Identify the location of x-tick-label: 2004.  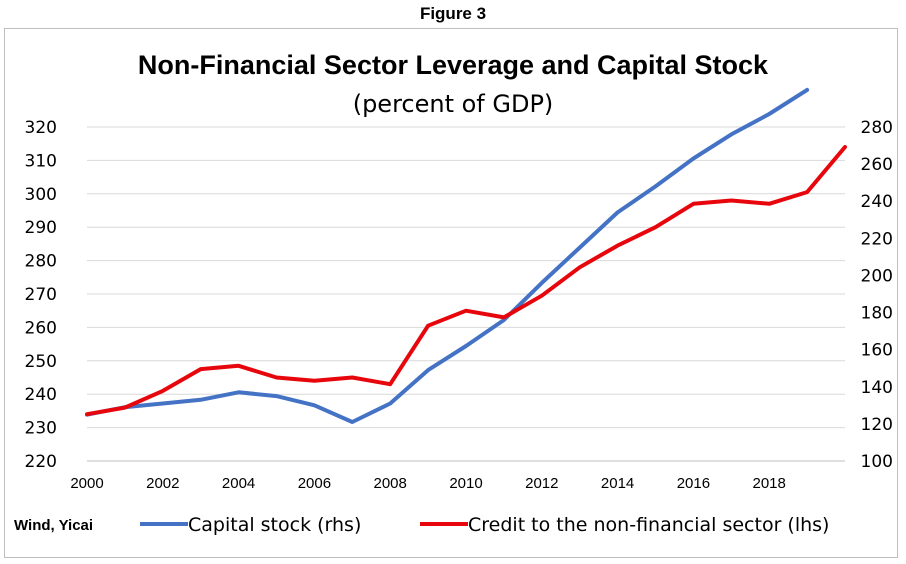
(238, 483).